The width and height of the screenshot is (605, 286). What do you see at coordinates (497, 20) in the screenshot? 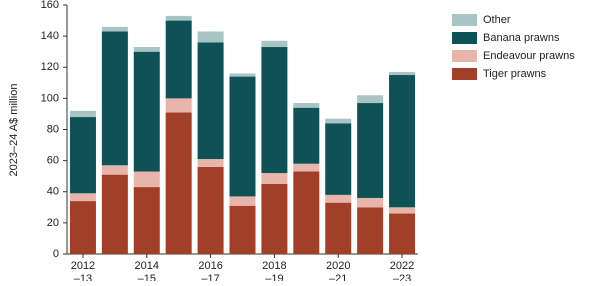
I see `legend-label: Other` at bounding box center [497, 20].